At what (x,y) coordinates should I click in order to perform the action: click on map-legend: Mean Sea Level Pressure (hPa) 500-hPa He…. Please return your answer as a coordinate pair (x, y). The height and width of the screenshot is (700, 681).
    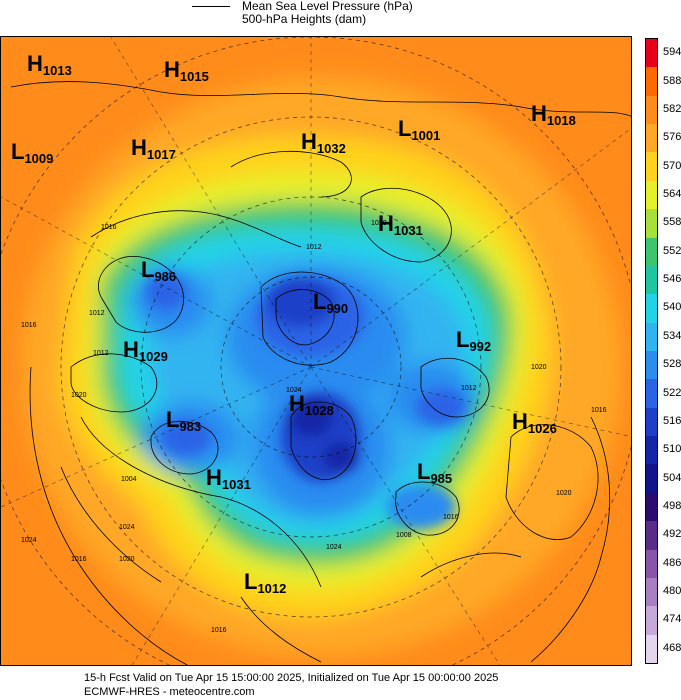
    Looking at the image, I should click on (340, 15).